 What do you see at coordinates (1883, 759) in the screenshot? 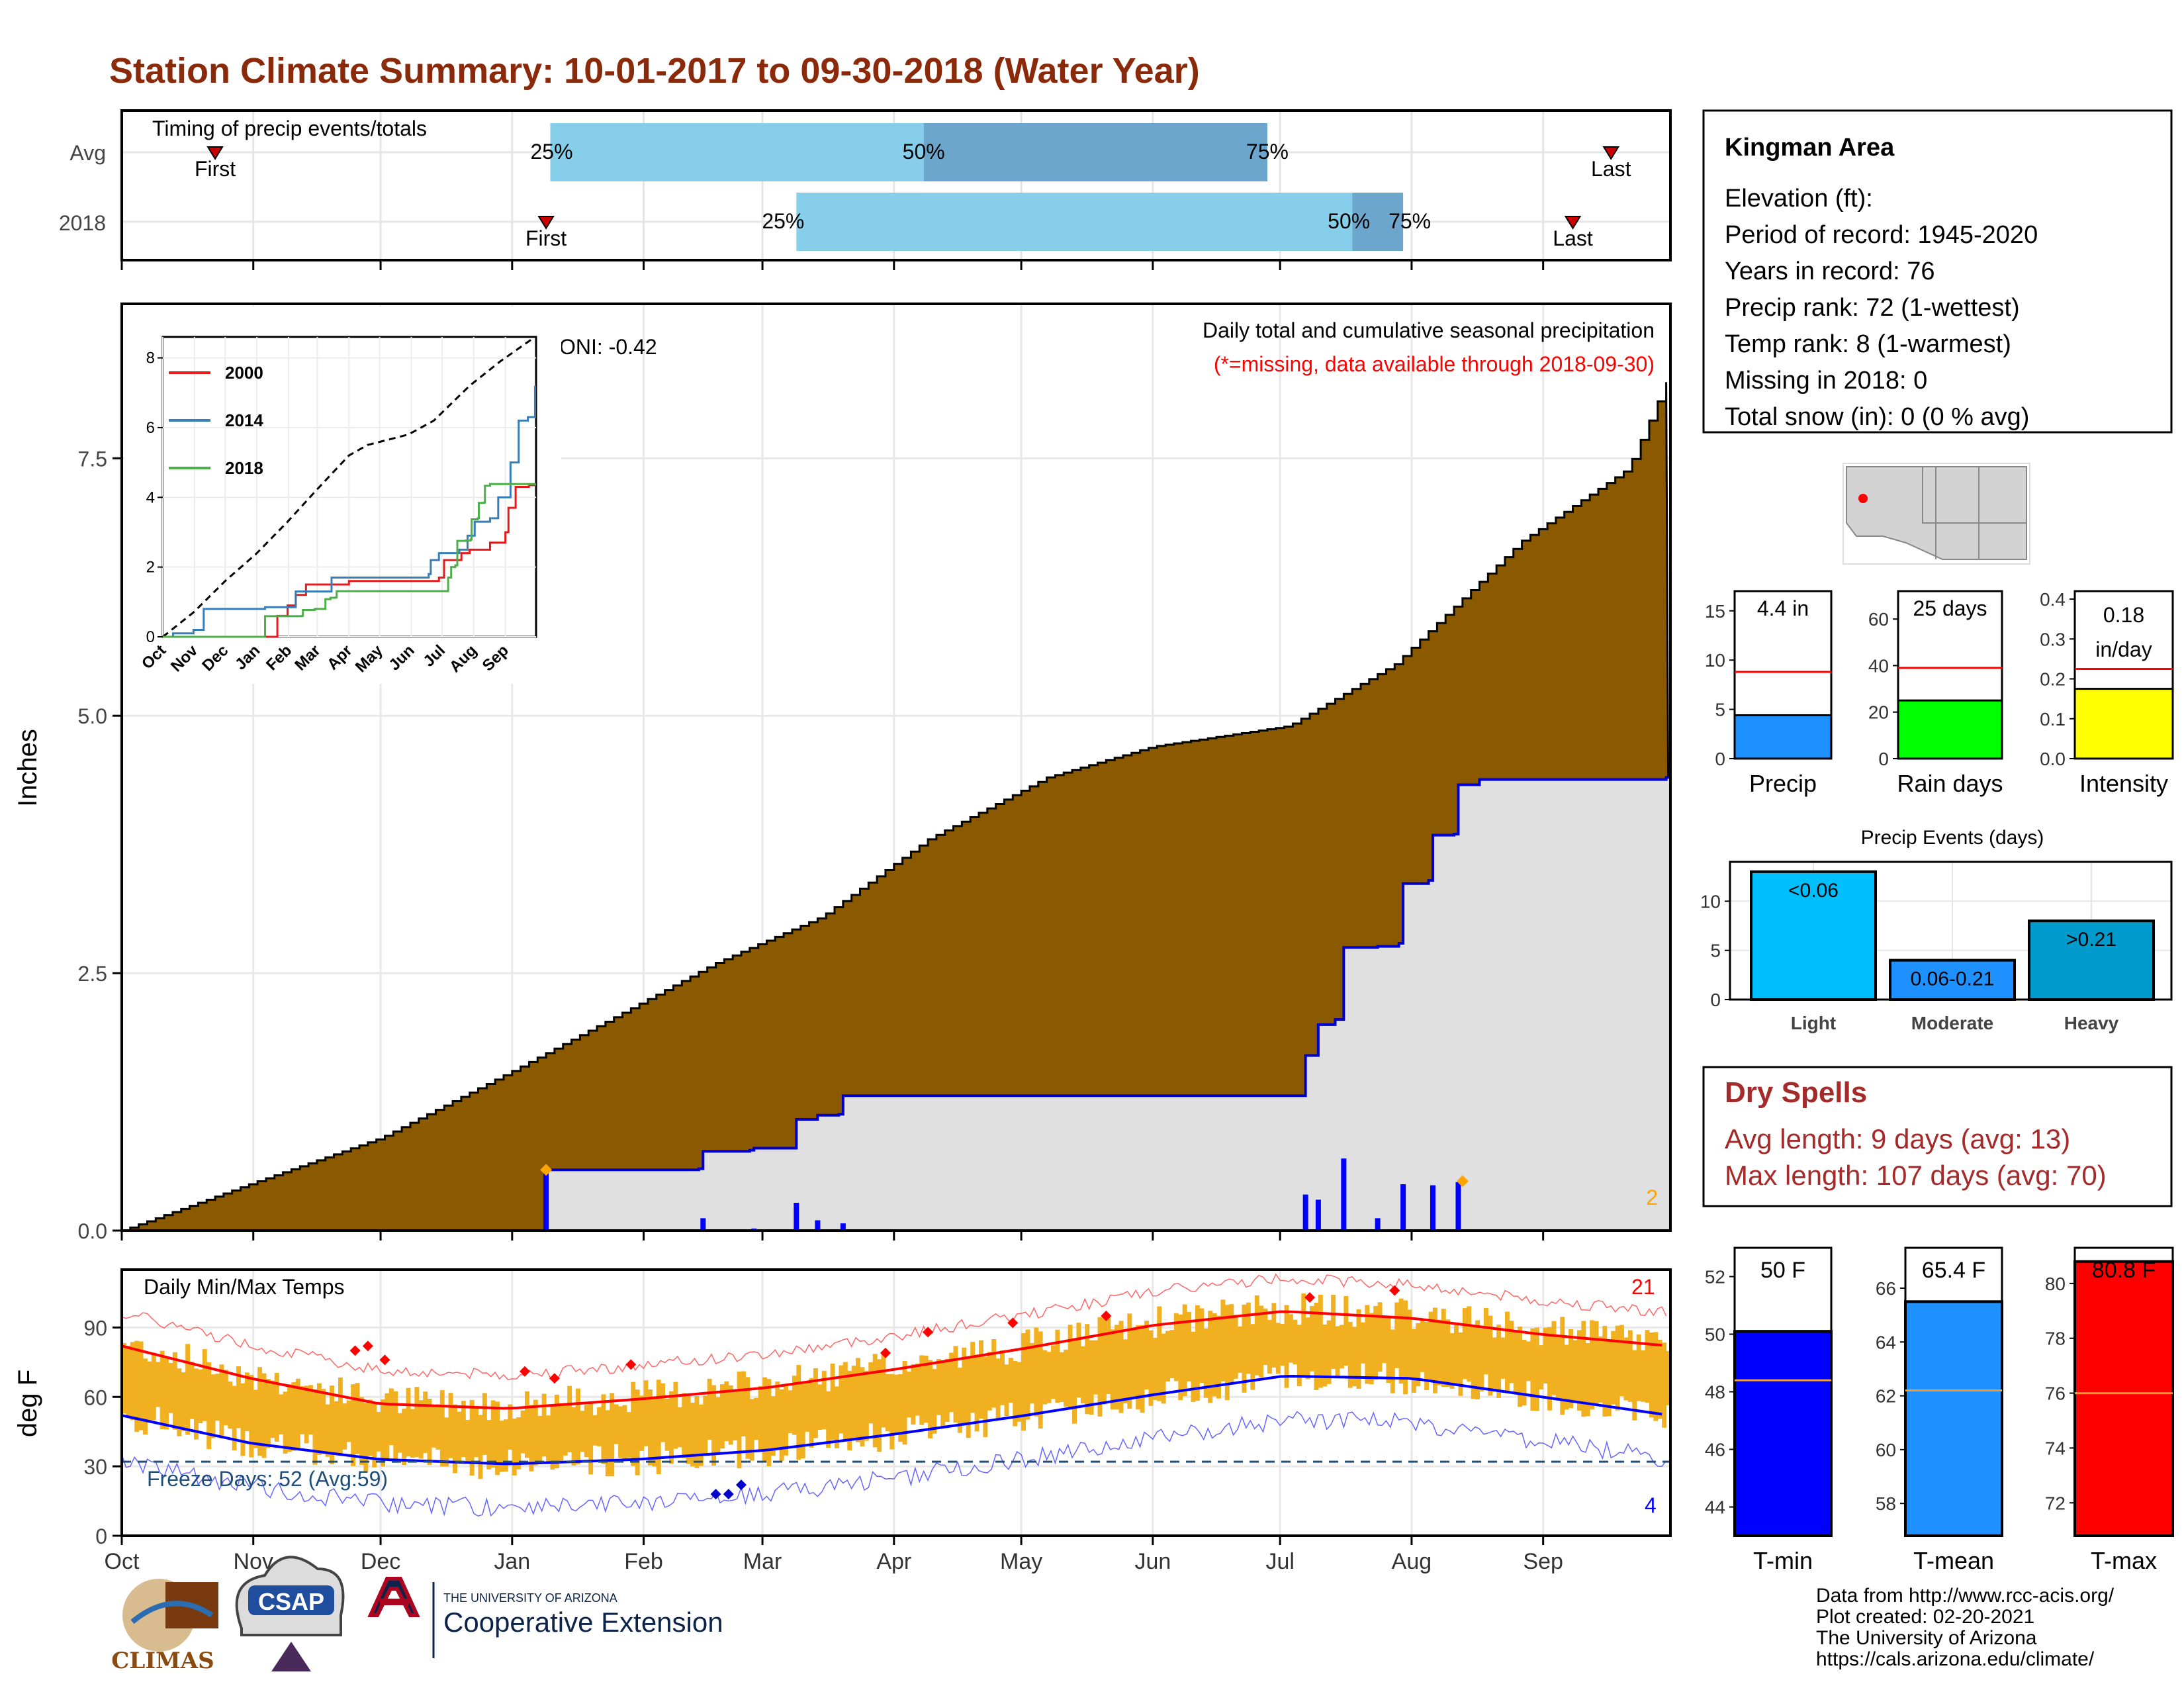
I see `mini-bar-tick-label: 0` at bounding box center [1883, 759].